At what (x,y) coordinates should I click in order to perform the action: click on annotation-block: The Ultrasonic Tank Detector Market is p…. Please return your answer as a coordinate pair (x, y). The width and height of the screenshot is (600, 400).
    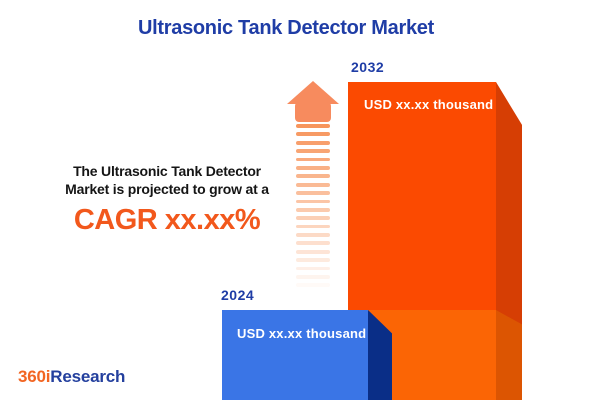
    Looking at the image, I should click on (167, 199).